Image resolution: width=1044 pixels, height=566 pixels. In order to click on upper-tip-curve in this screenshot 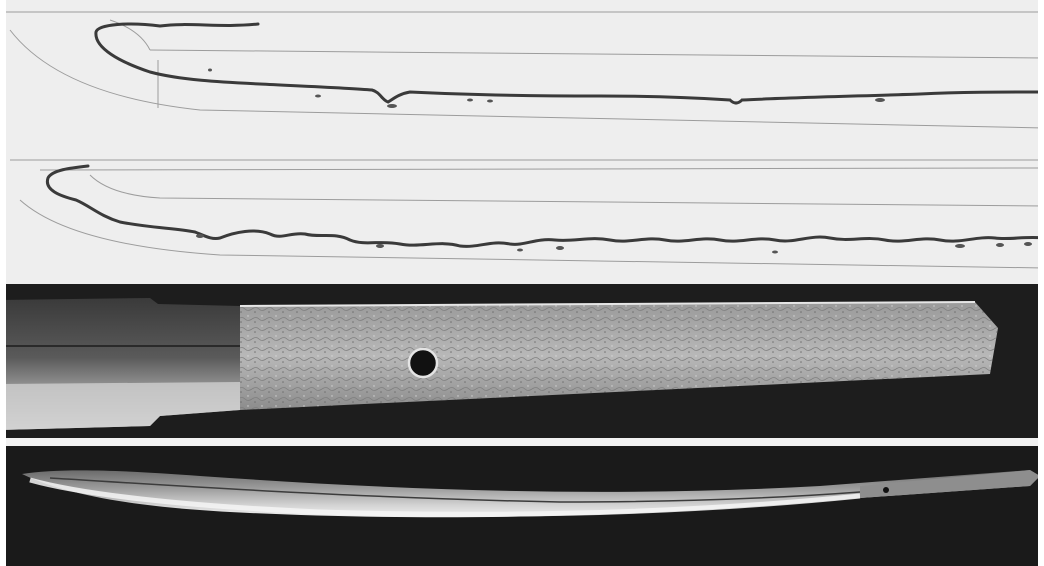, I will do `click(130, 35)`.